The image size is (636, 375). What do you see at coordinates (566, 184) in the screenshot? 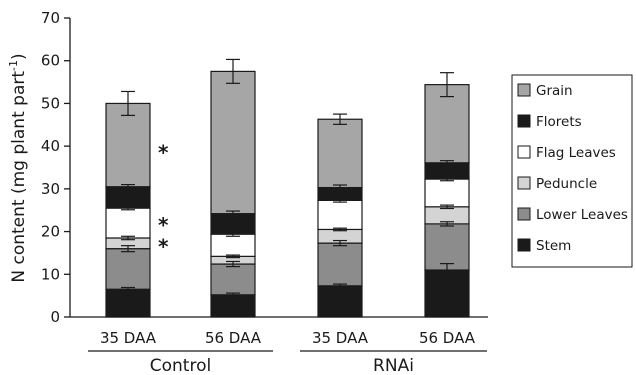
I see `legend-label: Peduncle` at bounding box center [566, 184].